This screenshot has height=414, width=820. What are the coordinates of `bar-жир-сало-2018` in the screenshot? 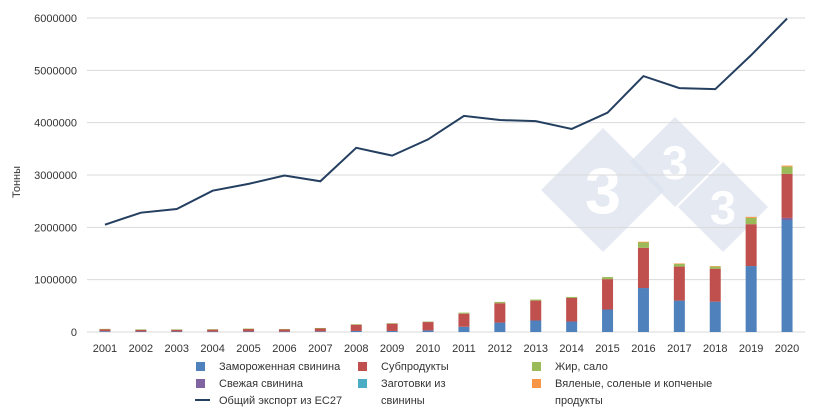 It's located at (715, 267).